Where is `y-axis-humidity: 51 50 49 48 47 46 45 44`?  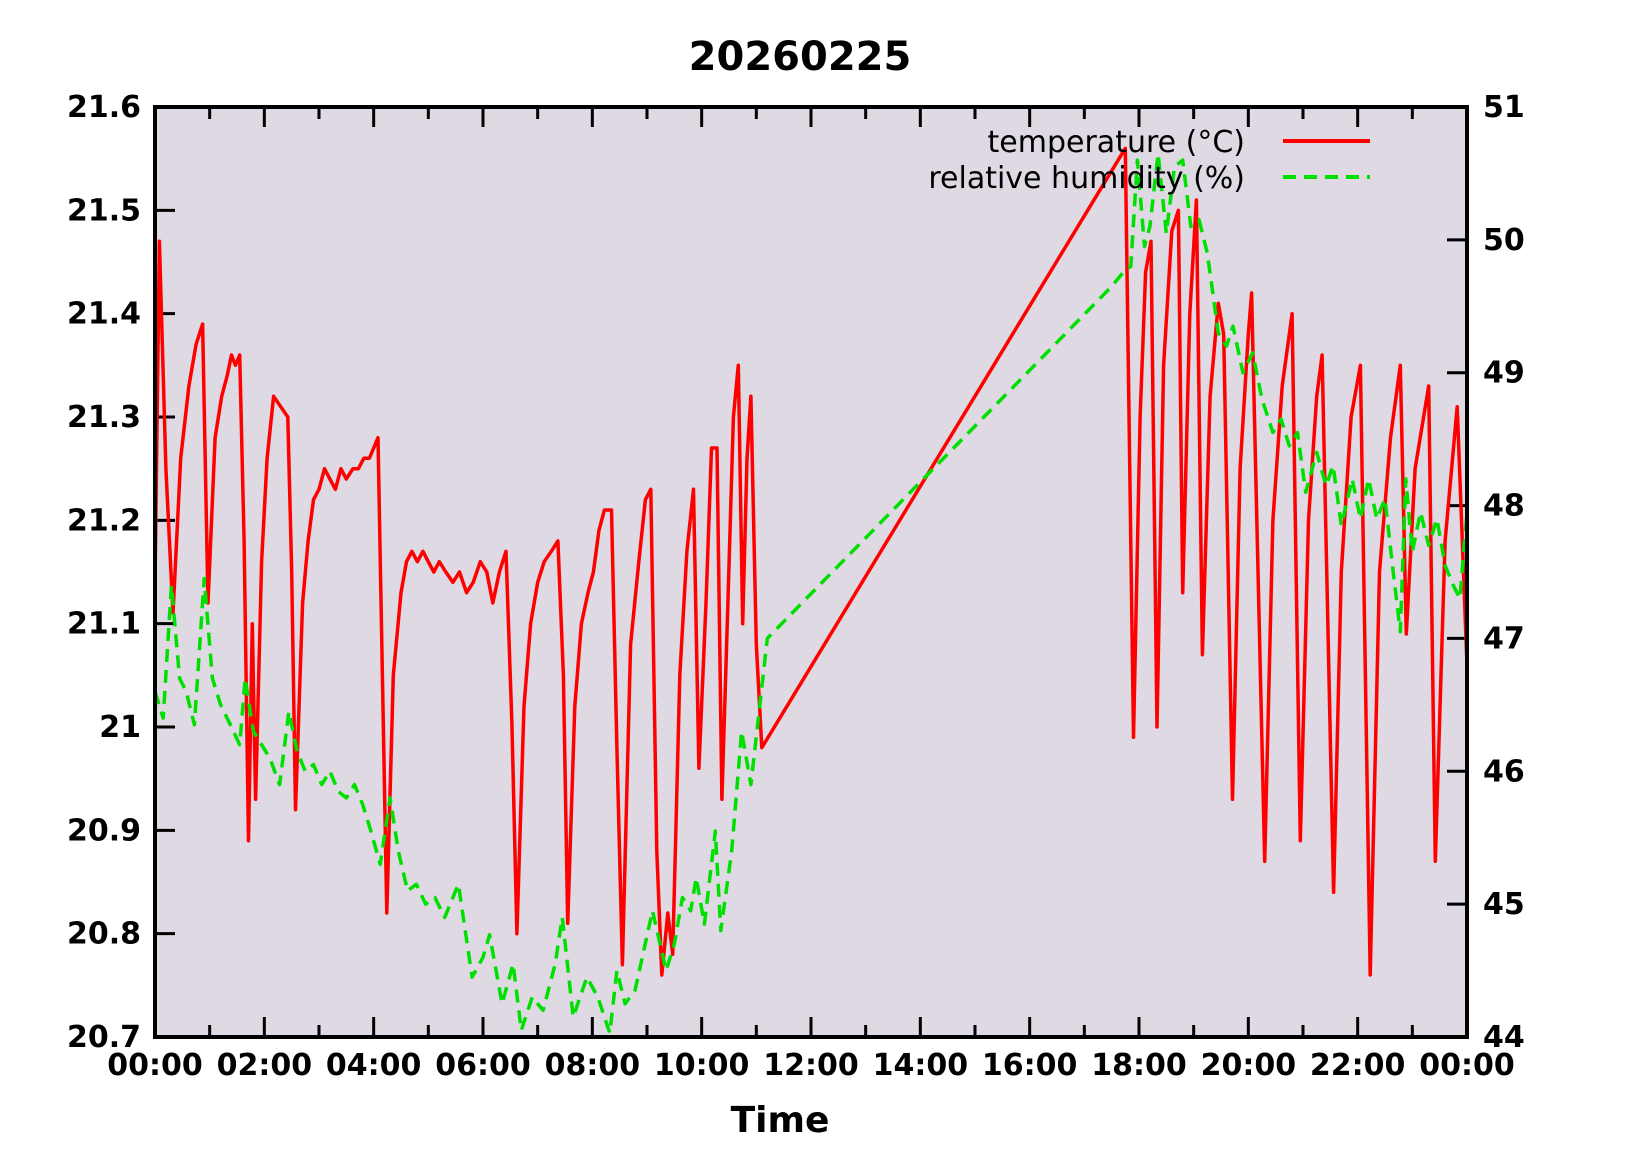 y-axis-humidity: 51 50 49 48 47 46 45 44 is located at coordinates (1486, 572).